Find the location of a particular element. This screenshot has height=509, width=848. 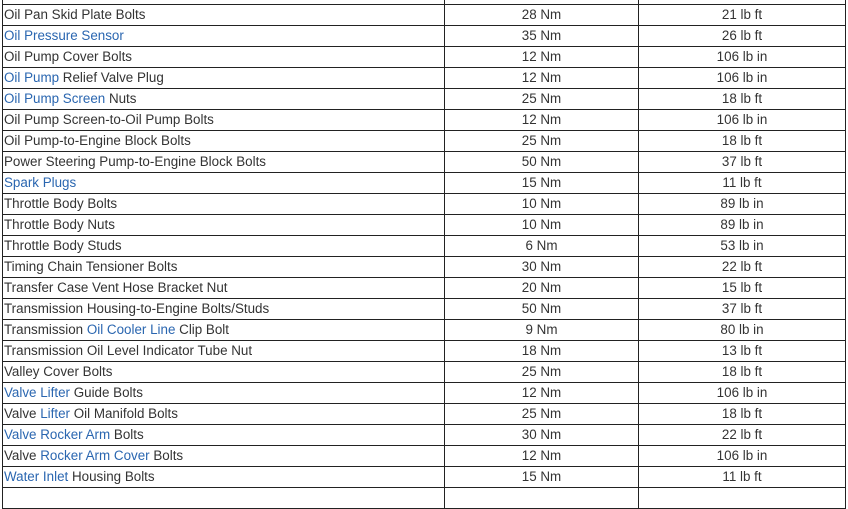

table-row: Oil Pan Skid Plate Bolts 28 Nm 21 lb ft is located at coordinates (424, 15).